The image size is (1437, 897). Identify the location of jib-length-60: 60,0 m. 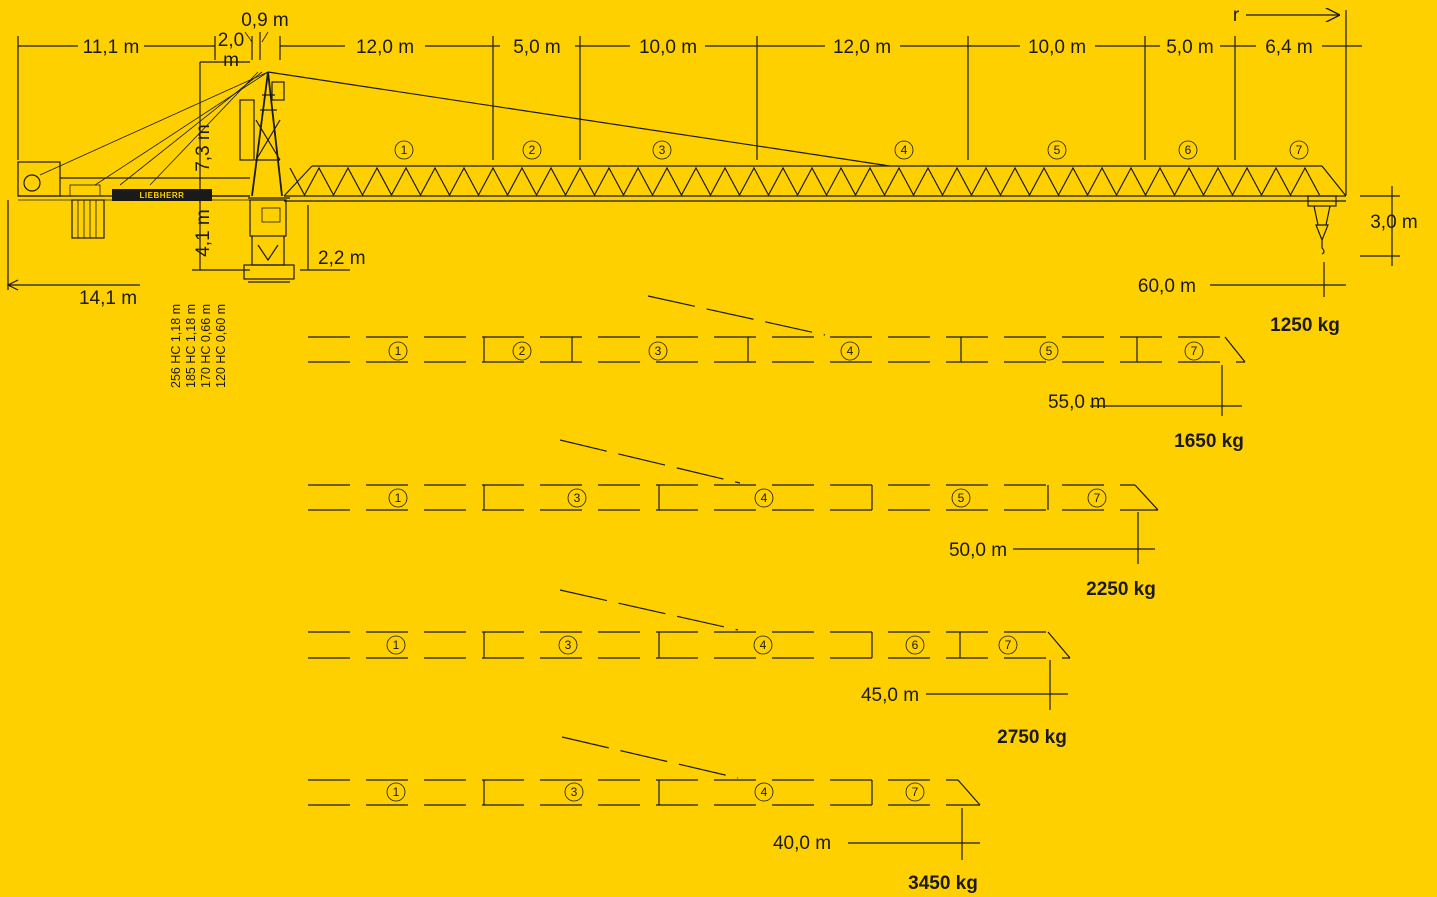
(1167, 286).